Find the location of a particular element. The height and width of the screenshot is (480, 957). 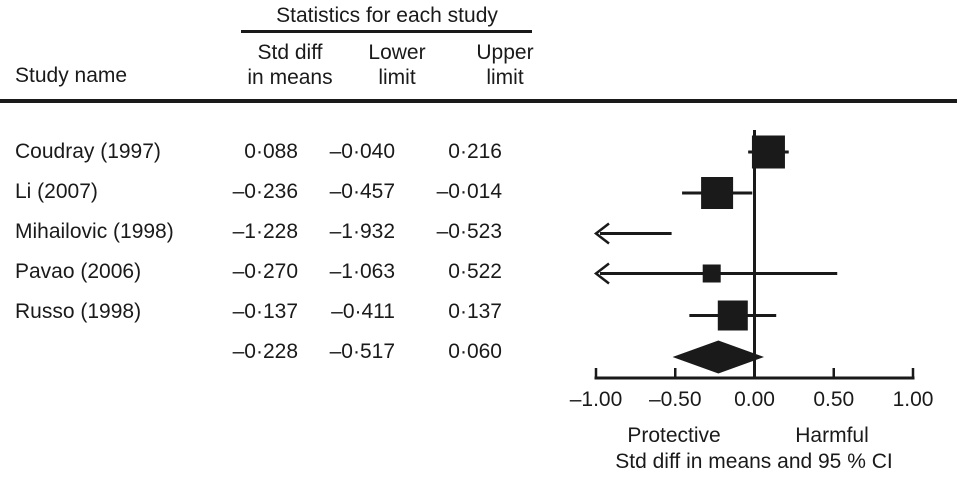

upper-value: 0·137 is located at coordinates (475, 311).